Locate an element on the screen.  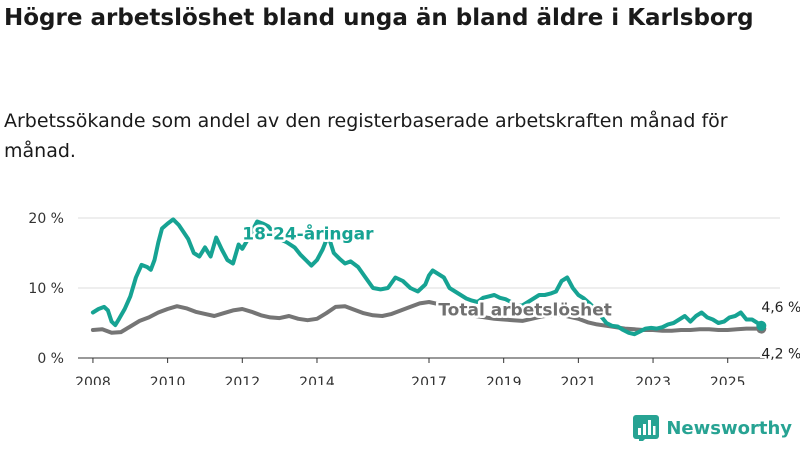
x-tick-label: 2017 is located at coordinates (429, 380).